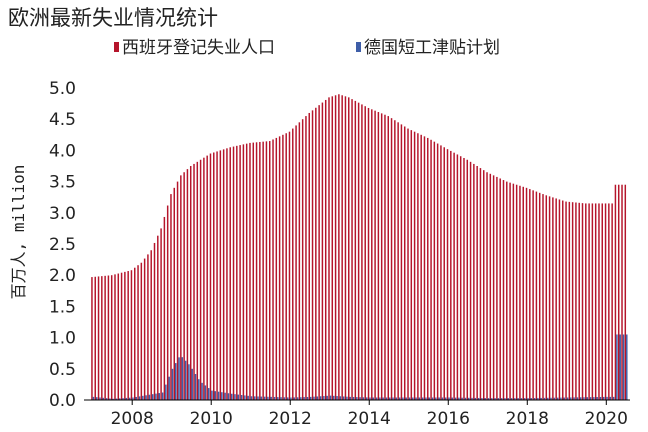  What do you see at coordinates (606, 419) in the screenshot?
I see `x-tick-label: 2020` at bounding box center [606, 419].